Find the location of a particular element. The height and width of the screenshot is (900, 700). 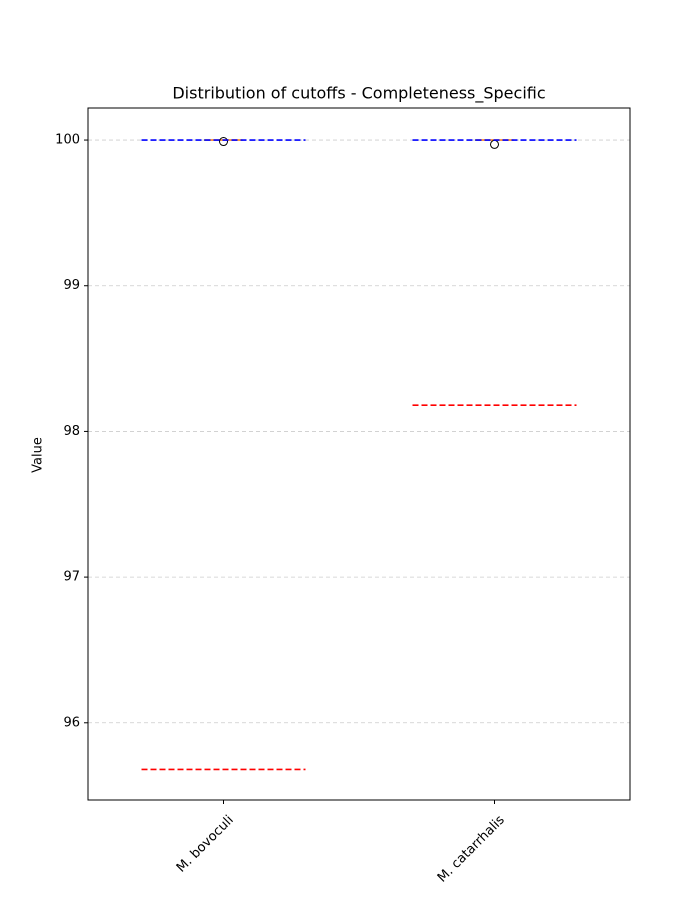

x-tick-label: M. catarrhalis is located at coordinates (471, 849).